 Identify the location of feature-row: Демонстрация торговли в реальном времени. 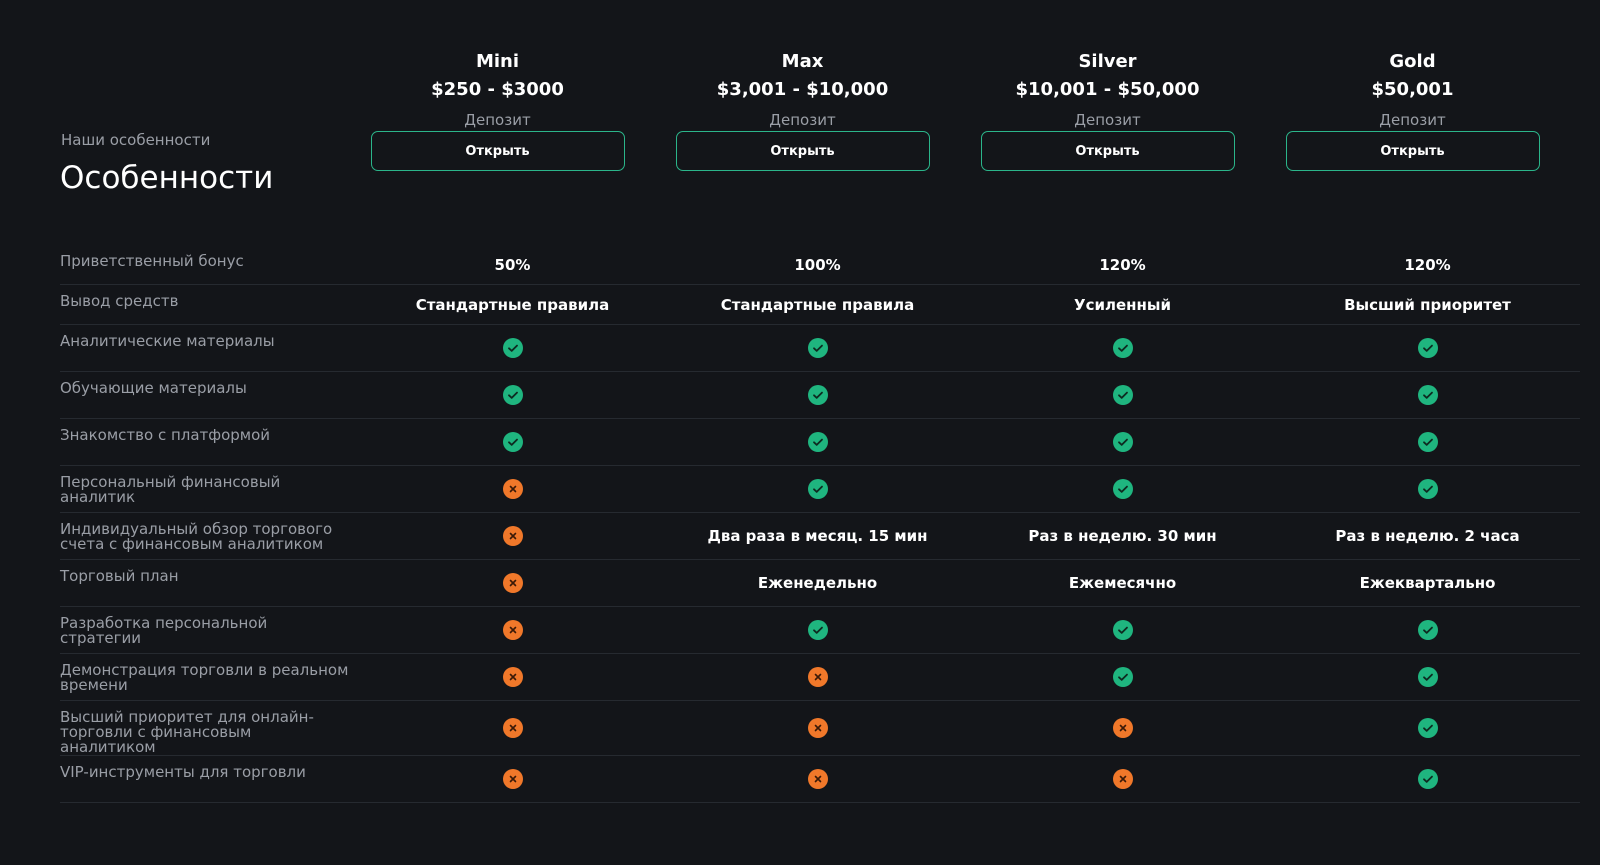
(820, 677).